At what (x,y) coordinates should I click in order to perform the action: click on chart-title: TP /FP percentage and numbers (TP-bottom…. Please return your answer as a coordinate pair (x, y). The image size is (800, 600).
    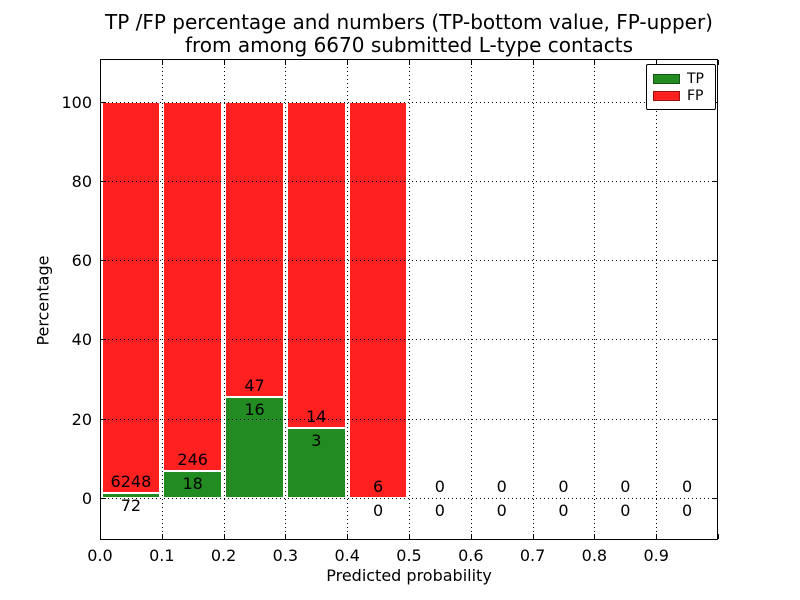
    Looking at the image, I should click on (409, 34).